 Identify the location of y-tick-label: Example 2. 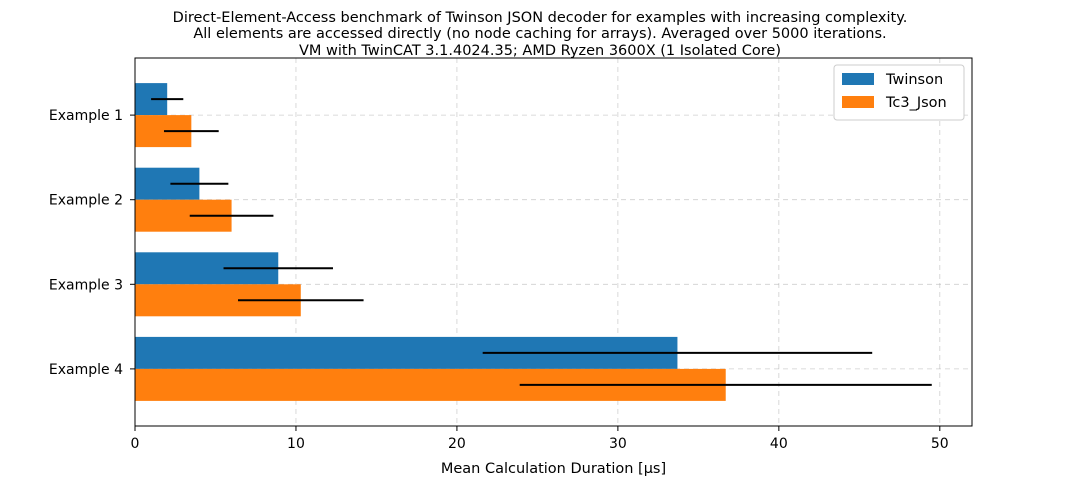
(86, 201).